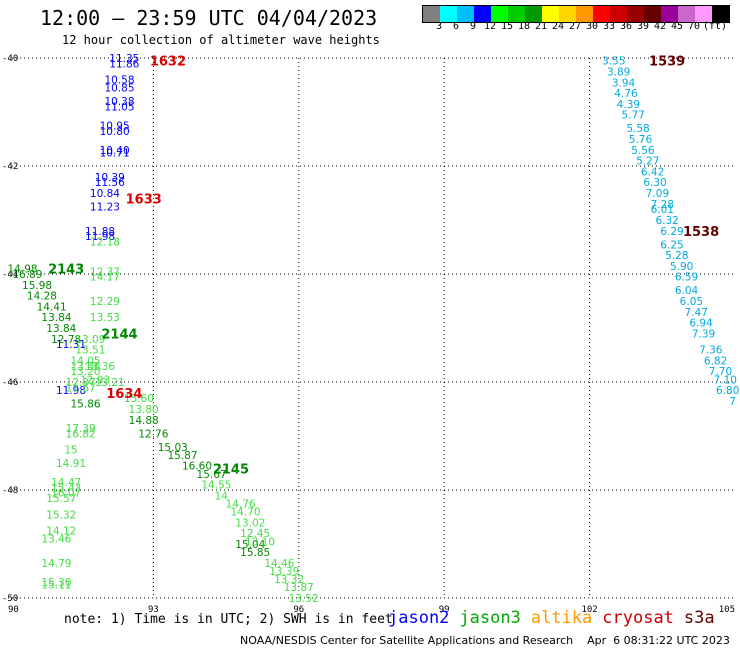 The height and width of the screenshot is (650, 740). I want to click on x-tick-label: 93, so click(153, 610).